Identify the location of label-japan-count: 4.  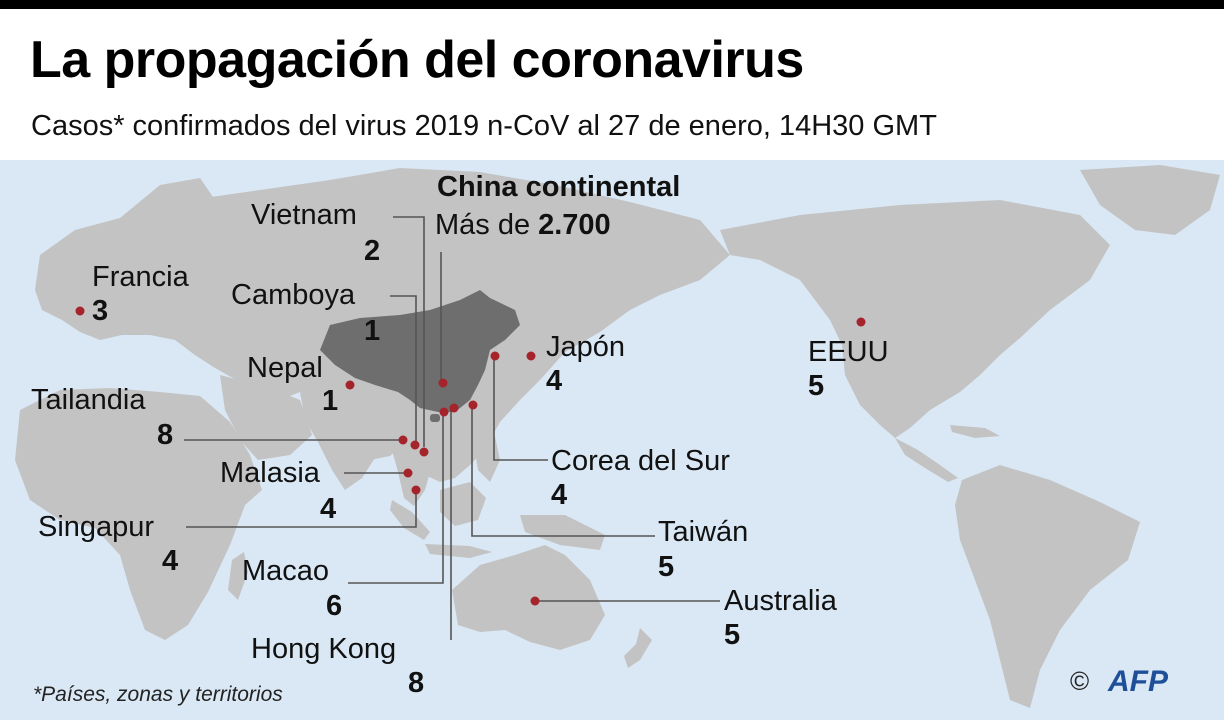
(554, 381).